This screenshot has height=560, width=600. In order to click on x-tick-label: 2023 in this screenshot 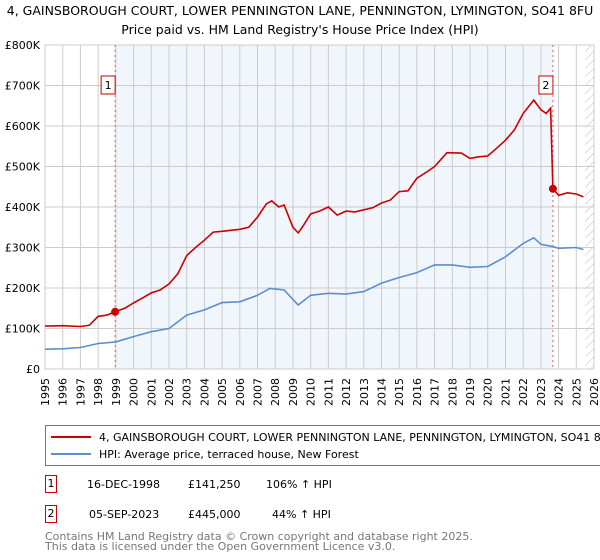, I will do `click(541, 392)`.